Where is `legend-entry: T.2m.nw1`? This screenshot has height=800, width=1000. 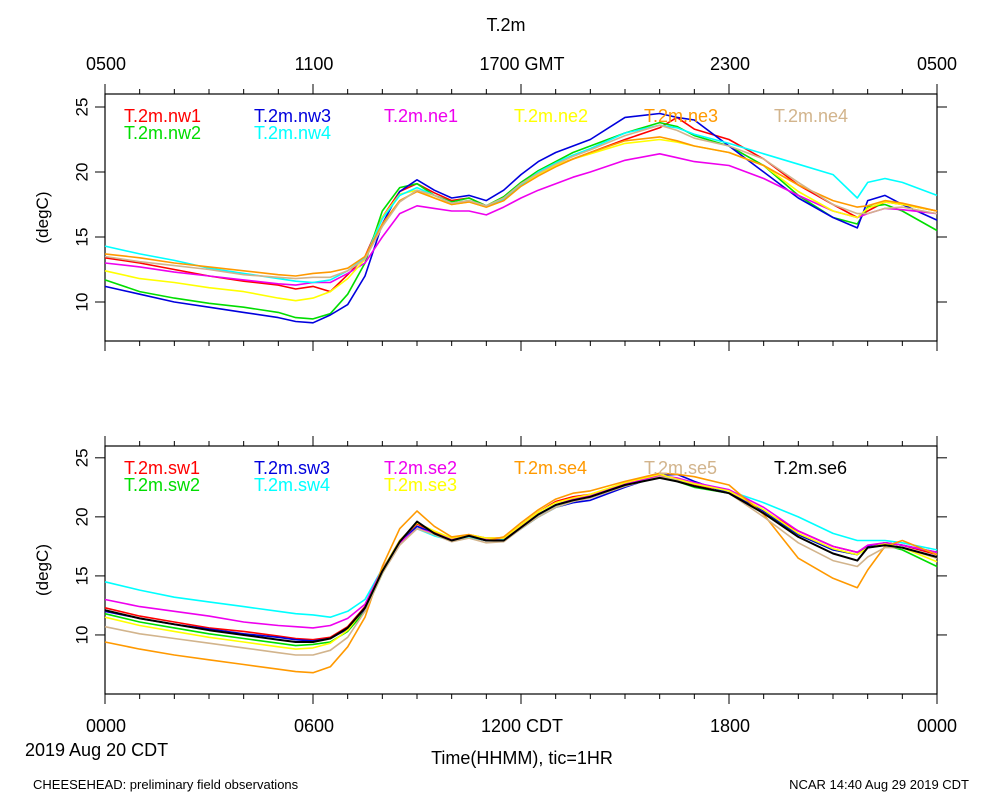 legend-entry: T.2m.nw1 is located at coordinates (162, 116).